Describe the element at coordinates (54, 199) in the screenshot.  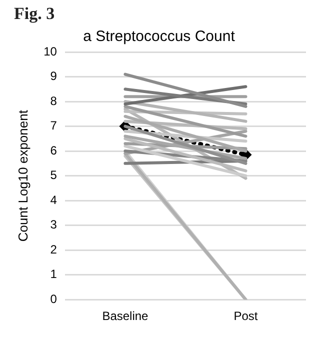
I see `y-tick-label: 4` at that location.